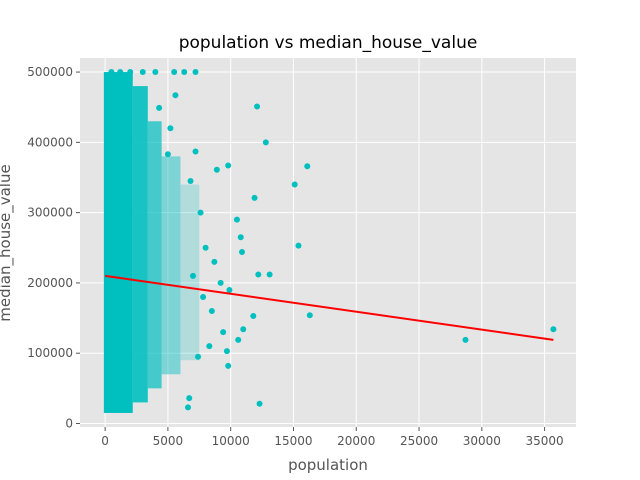 The image size is (640, 480). Describe the element at coordinates (231, 441) in the screenshot. I see `x-tick-label: 10000` at that location.